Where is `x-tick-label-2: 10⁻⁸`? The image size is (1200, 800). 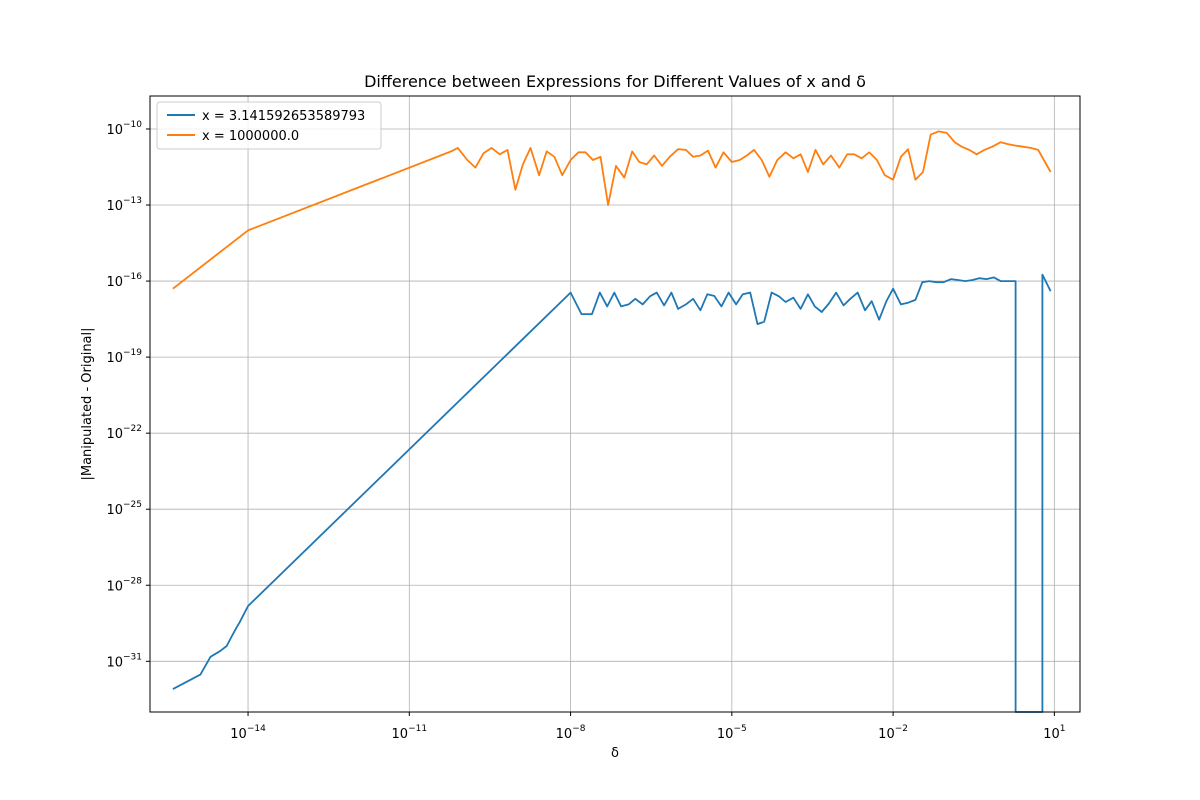
x-tick-label-2: 10⁻⁸ is located at coordinates (571, 733).